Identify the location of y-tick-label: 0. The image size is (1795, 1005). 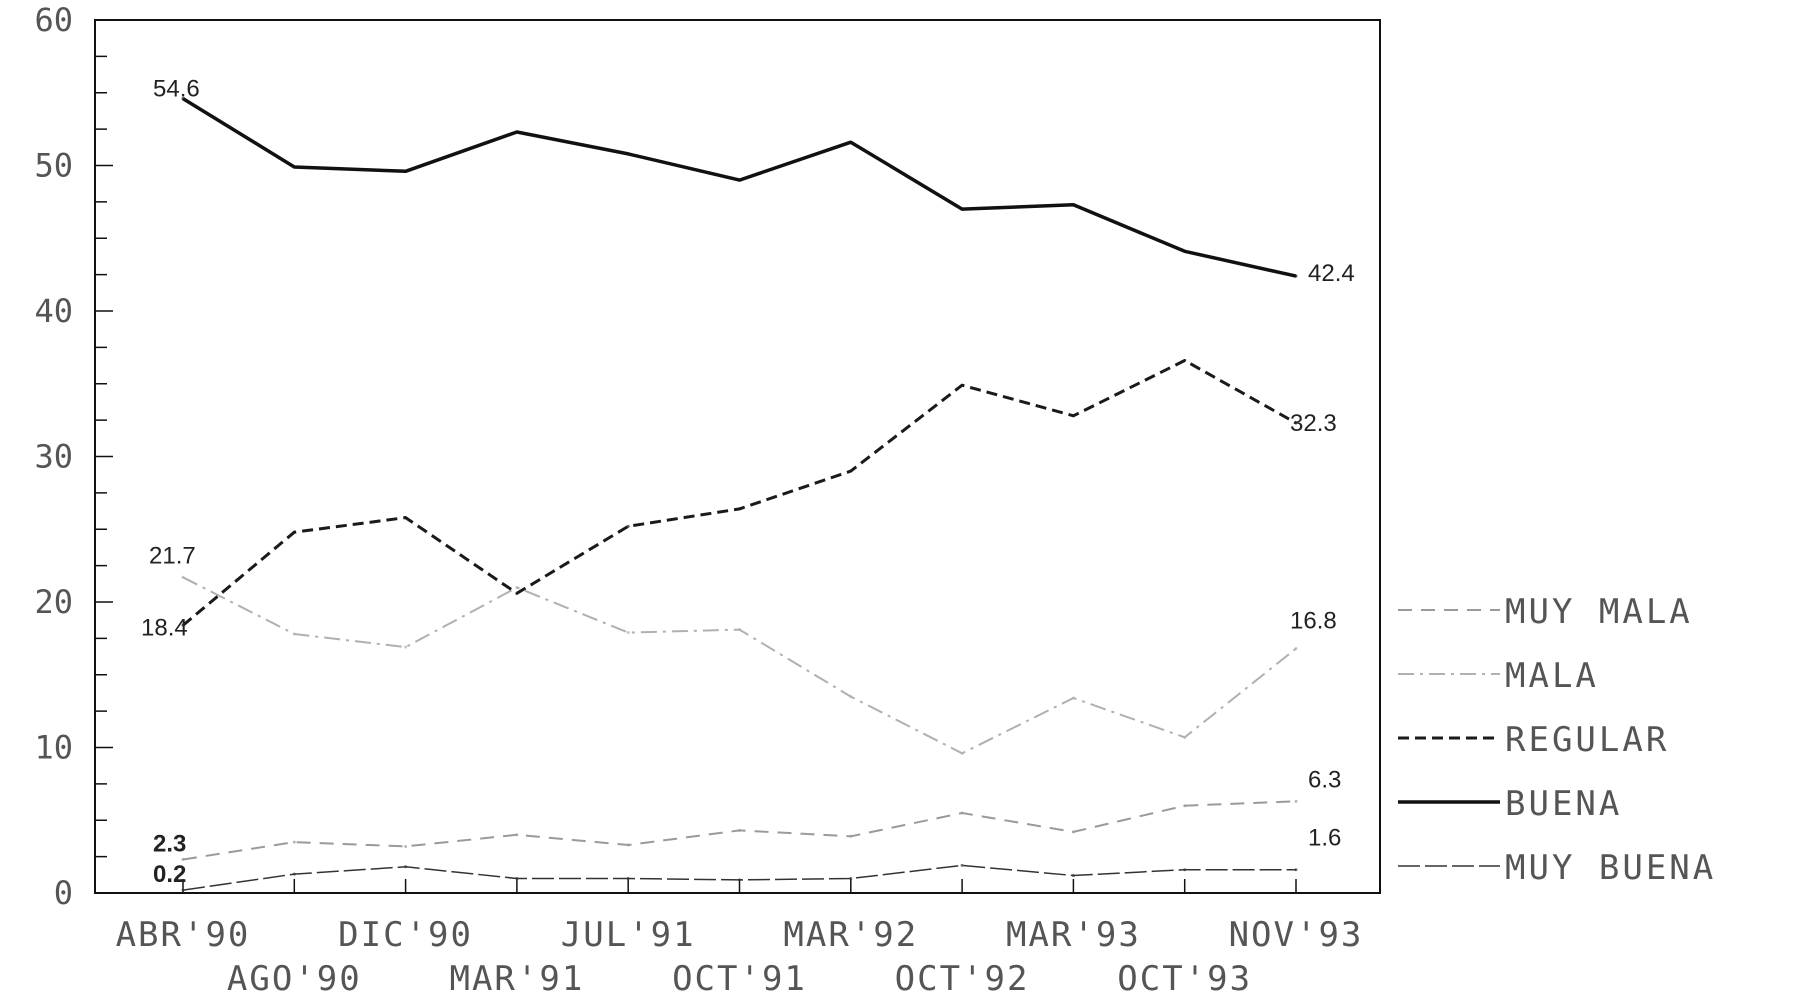
(63, 893).